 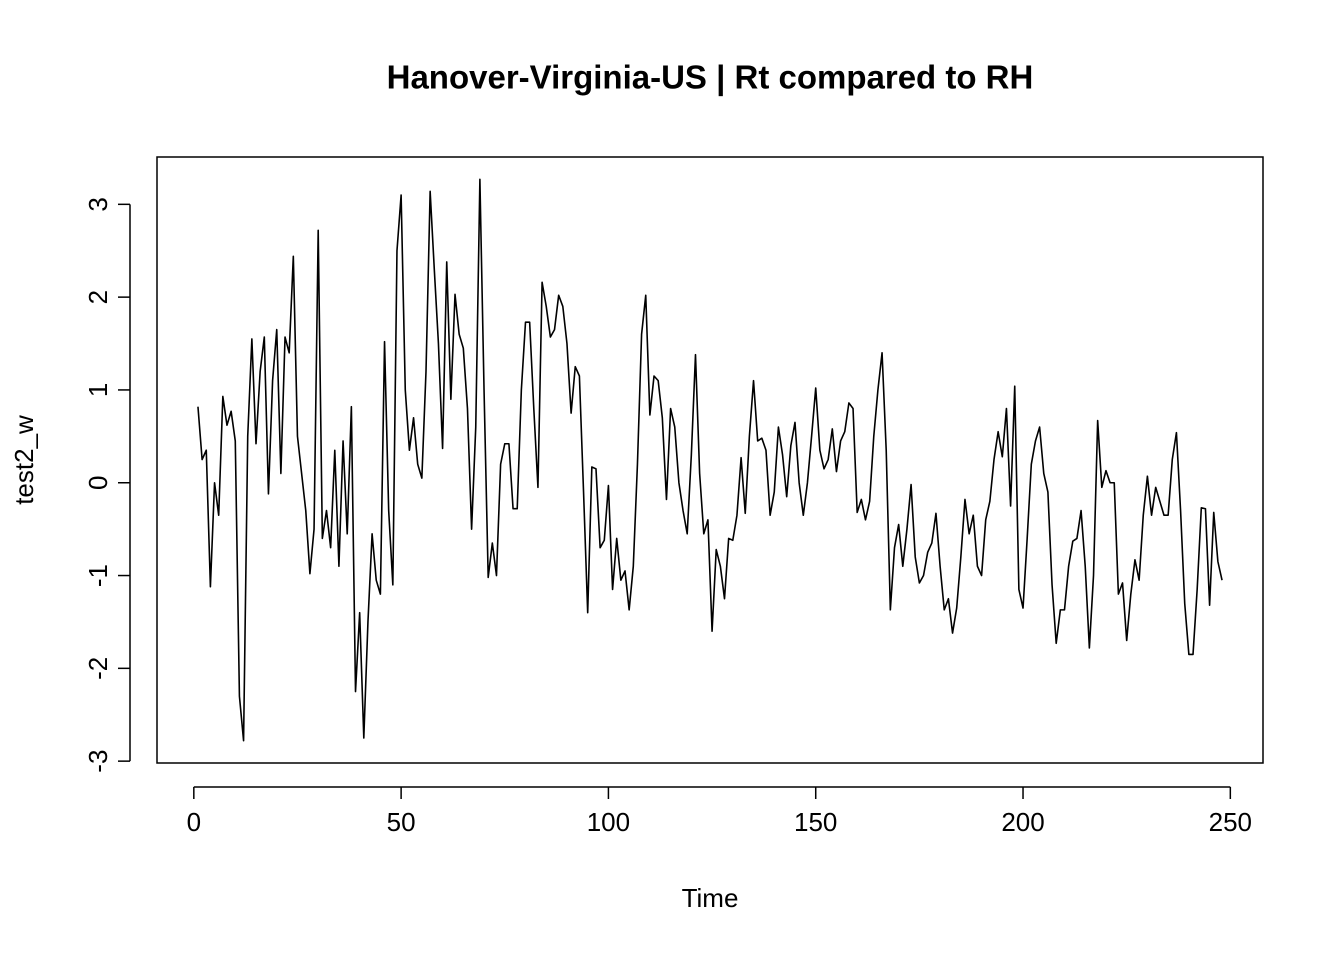 What do you see at coordinates (608, 822) in the screenshot?
I see `x-tick-label: 100` at bounding box center [608, 822].